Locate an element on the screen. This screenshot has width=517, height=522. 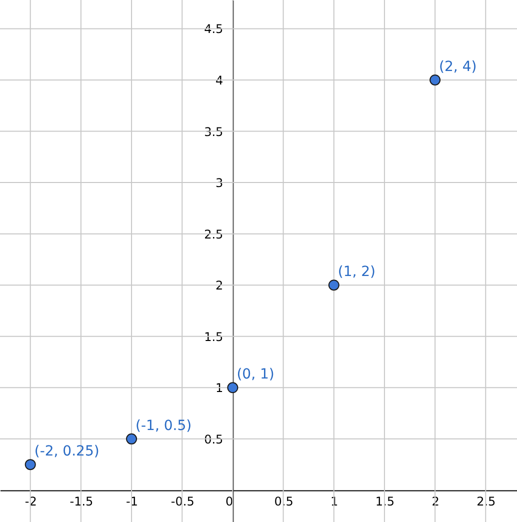
x-tick-label: -1 is located at coordinates (132, 501).